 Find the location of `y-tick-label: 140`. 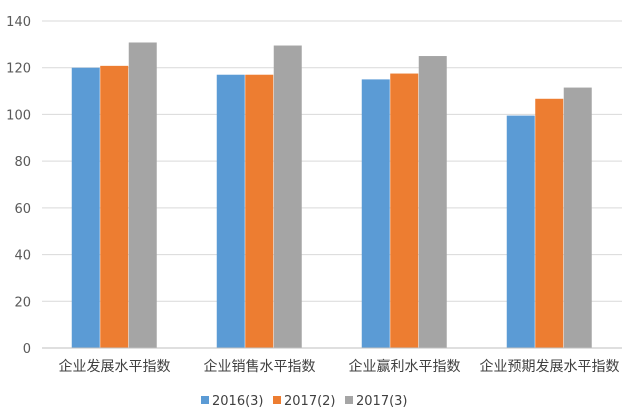

y-tick-label: 140 is located at coordinates (18, 22).